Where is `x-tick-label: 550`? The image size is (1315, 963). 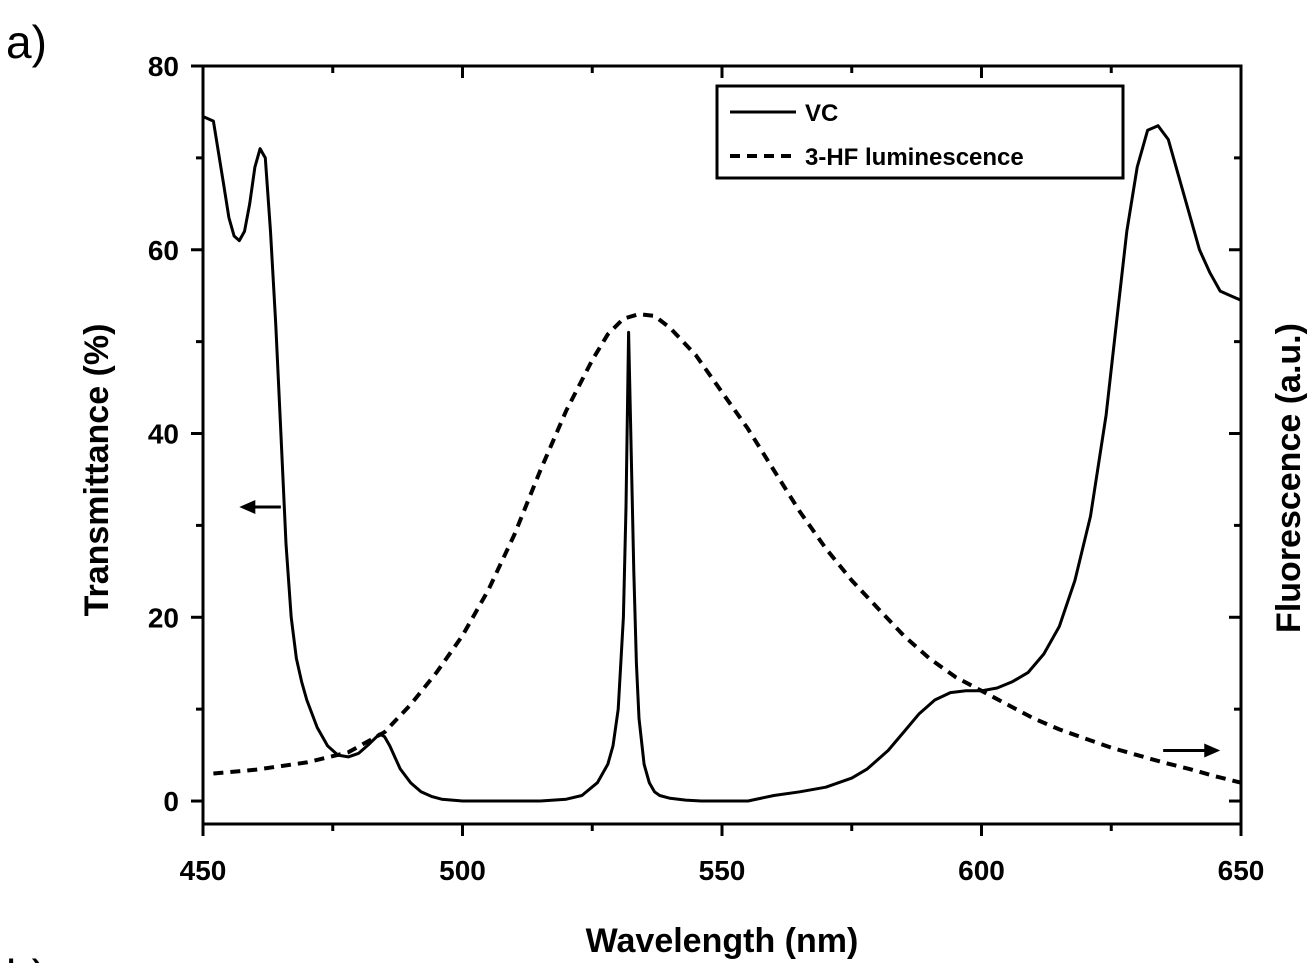
x-tick-label: 550 is located at coordinates (722, 870).